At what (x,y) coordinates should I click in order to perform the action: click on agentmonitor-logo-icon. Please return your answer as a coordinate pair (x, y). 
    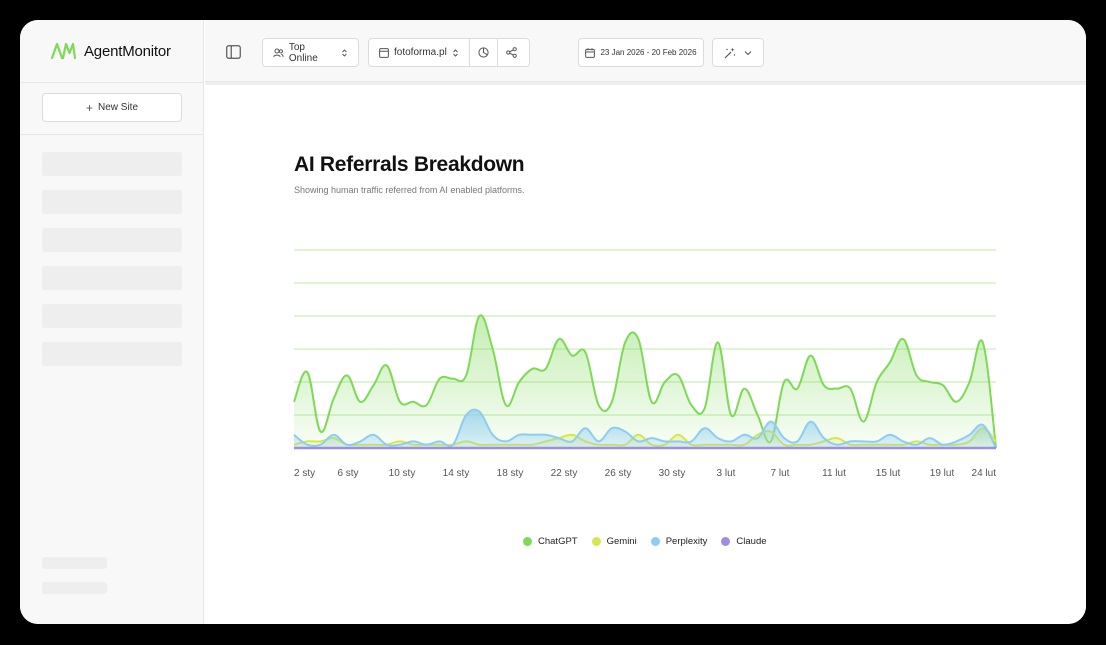
    Looking at the image, I should click on (63, 51).